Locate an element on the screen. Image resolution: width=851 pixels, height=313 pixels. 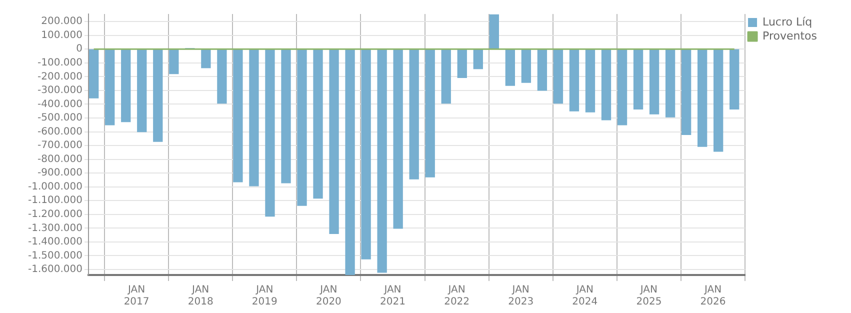
y-tick-label: -200.000 is located at coordinates (60, 76).